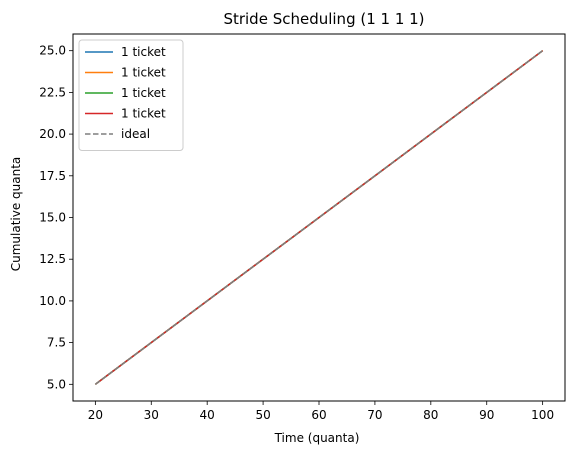 The width and height of the screenshot is (576, 455). Describe the element at coordinates (143, 114) in the screenshot. I see `legend-label-4: 1 ticket` at that location.